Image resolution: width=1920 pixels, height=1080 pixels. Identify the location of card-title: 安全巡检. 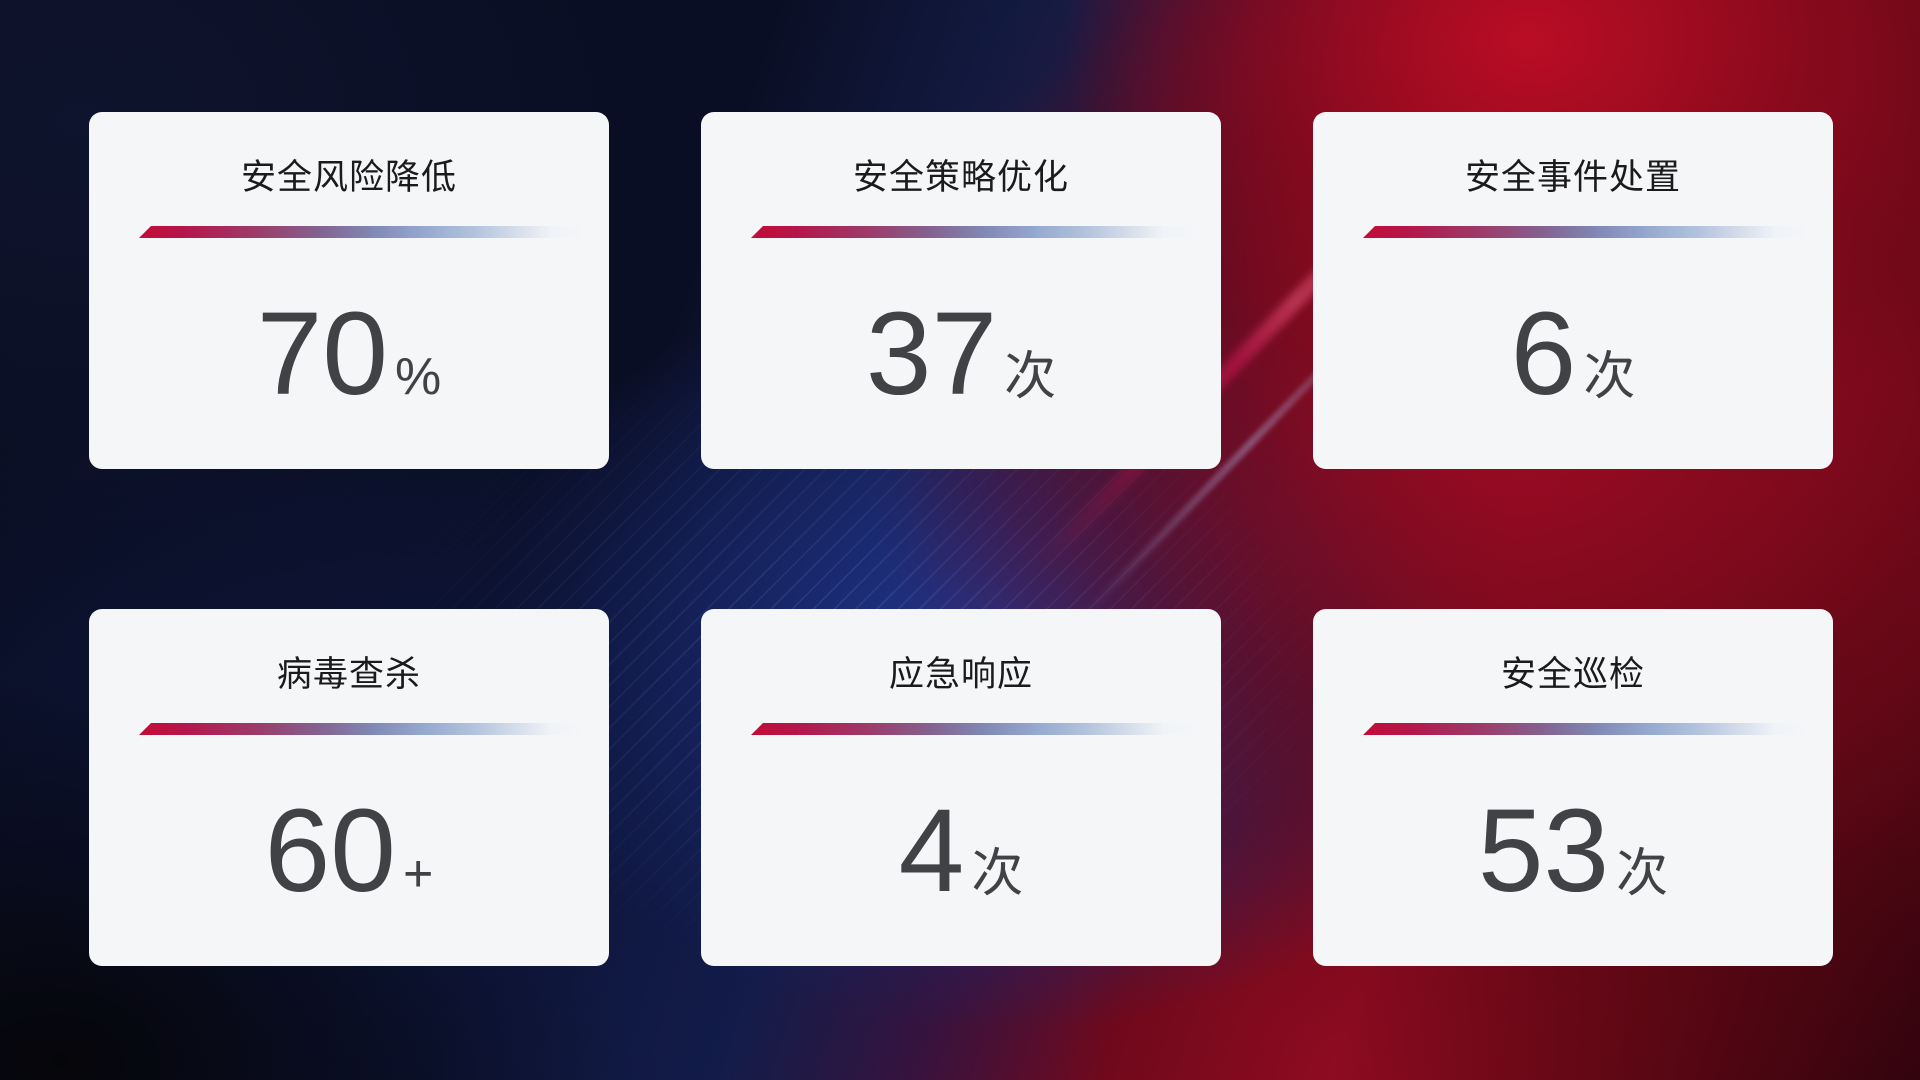
(1572, 674).